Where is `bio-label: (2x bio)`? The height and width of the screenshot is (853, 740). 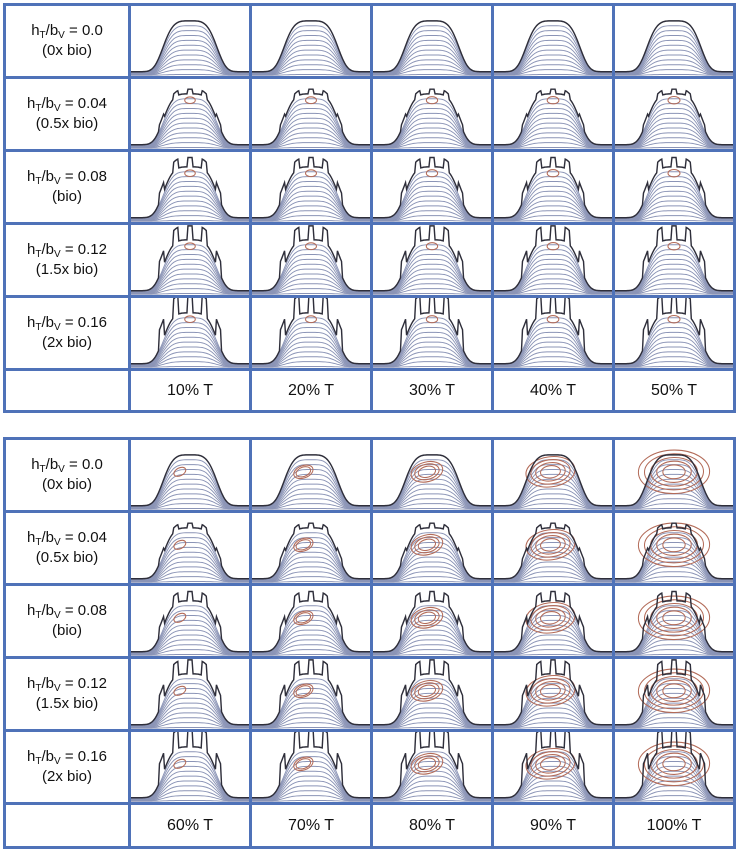
bio-label: (2x bio) is located at coordinates (67, 776).